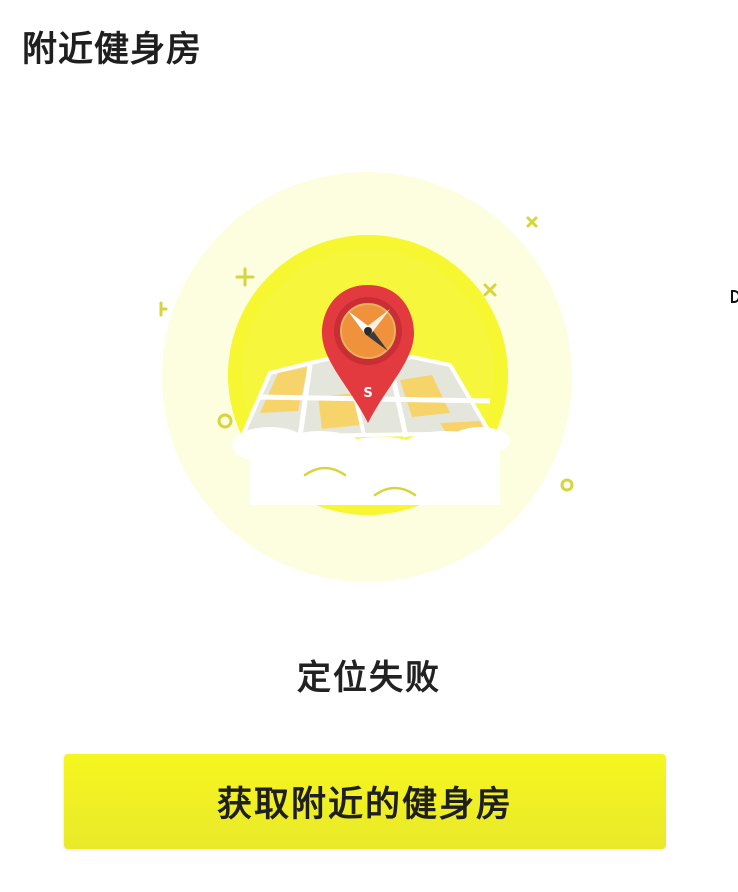  Describe the element at coordinates (369, 678) in the screenshot. I see `location-failed-message: 定位失败` at that location.